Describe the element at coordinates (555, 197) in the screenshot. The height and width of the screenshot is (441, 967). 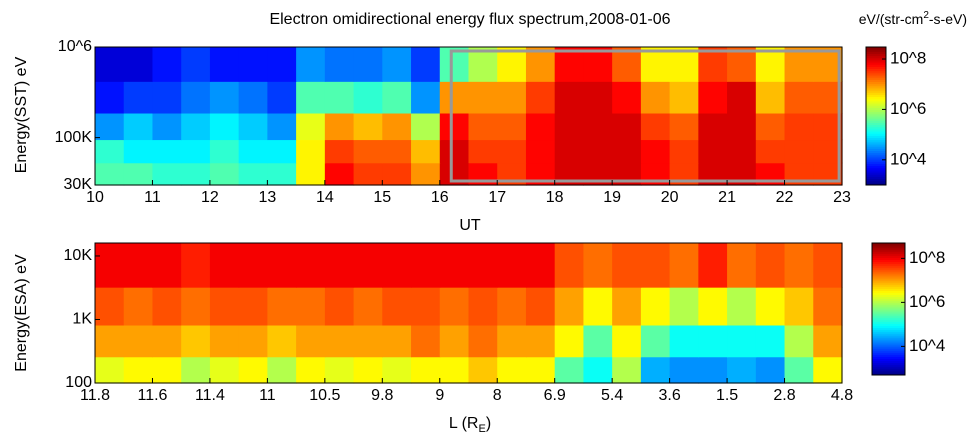
I see `x-tick-label: 18` at that location.